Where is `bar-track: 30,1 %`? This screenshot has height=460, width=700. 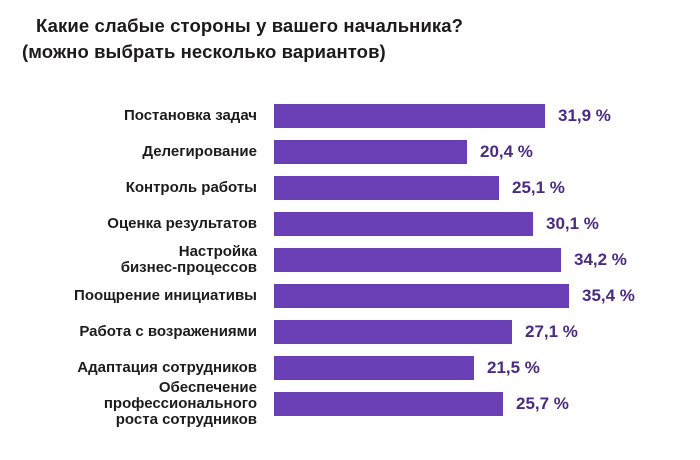 bar-track: 30,1 % is located at coordinates (487, 224).